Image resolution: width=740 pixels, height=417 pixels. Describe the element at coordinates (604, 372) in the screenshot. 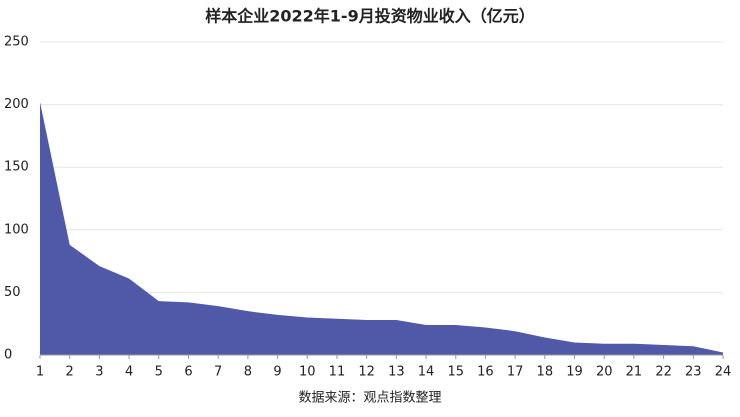

I see `x-tick-label: 20` at that location.